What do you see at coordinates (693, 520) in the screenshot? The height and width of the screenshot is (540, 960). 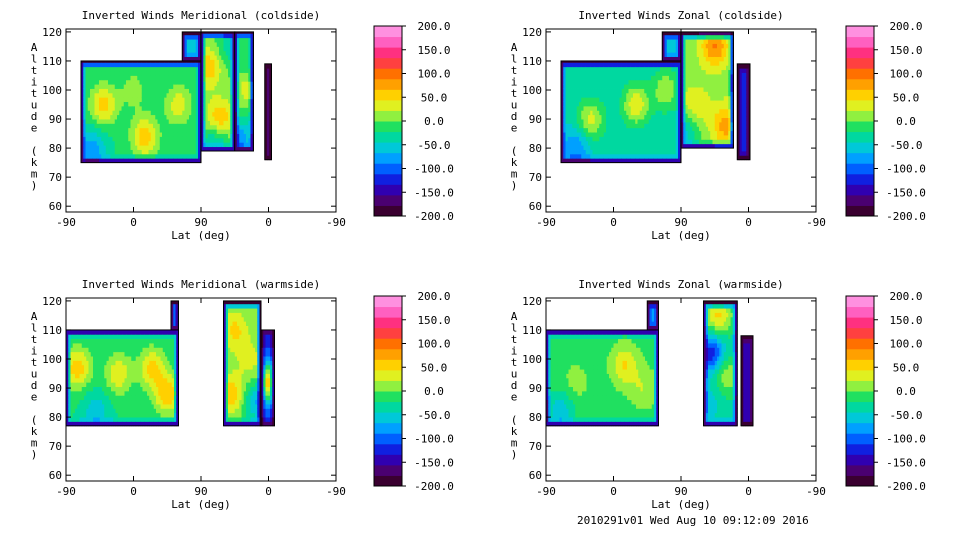 I see `footer-timestamp: 2010291v01 Wed Aug 10 09:12:09 2016` at bounding box center [693, 520].